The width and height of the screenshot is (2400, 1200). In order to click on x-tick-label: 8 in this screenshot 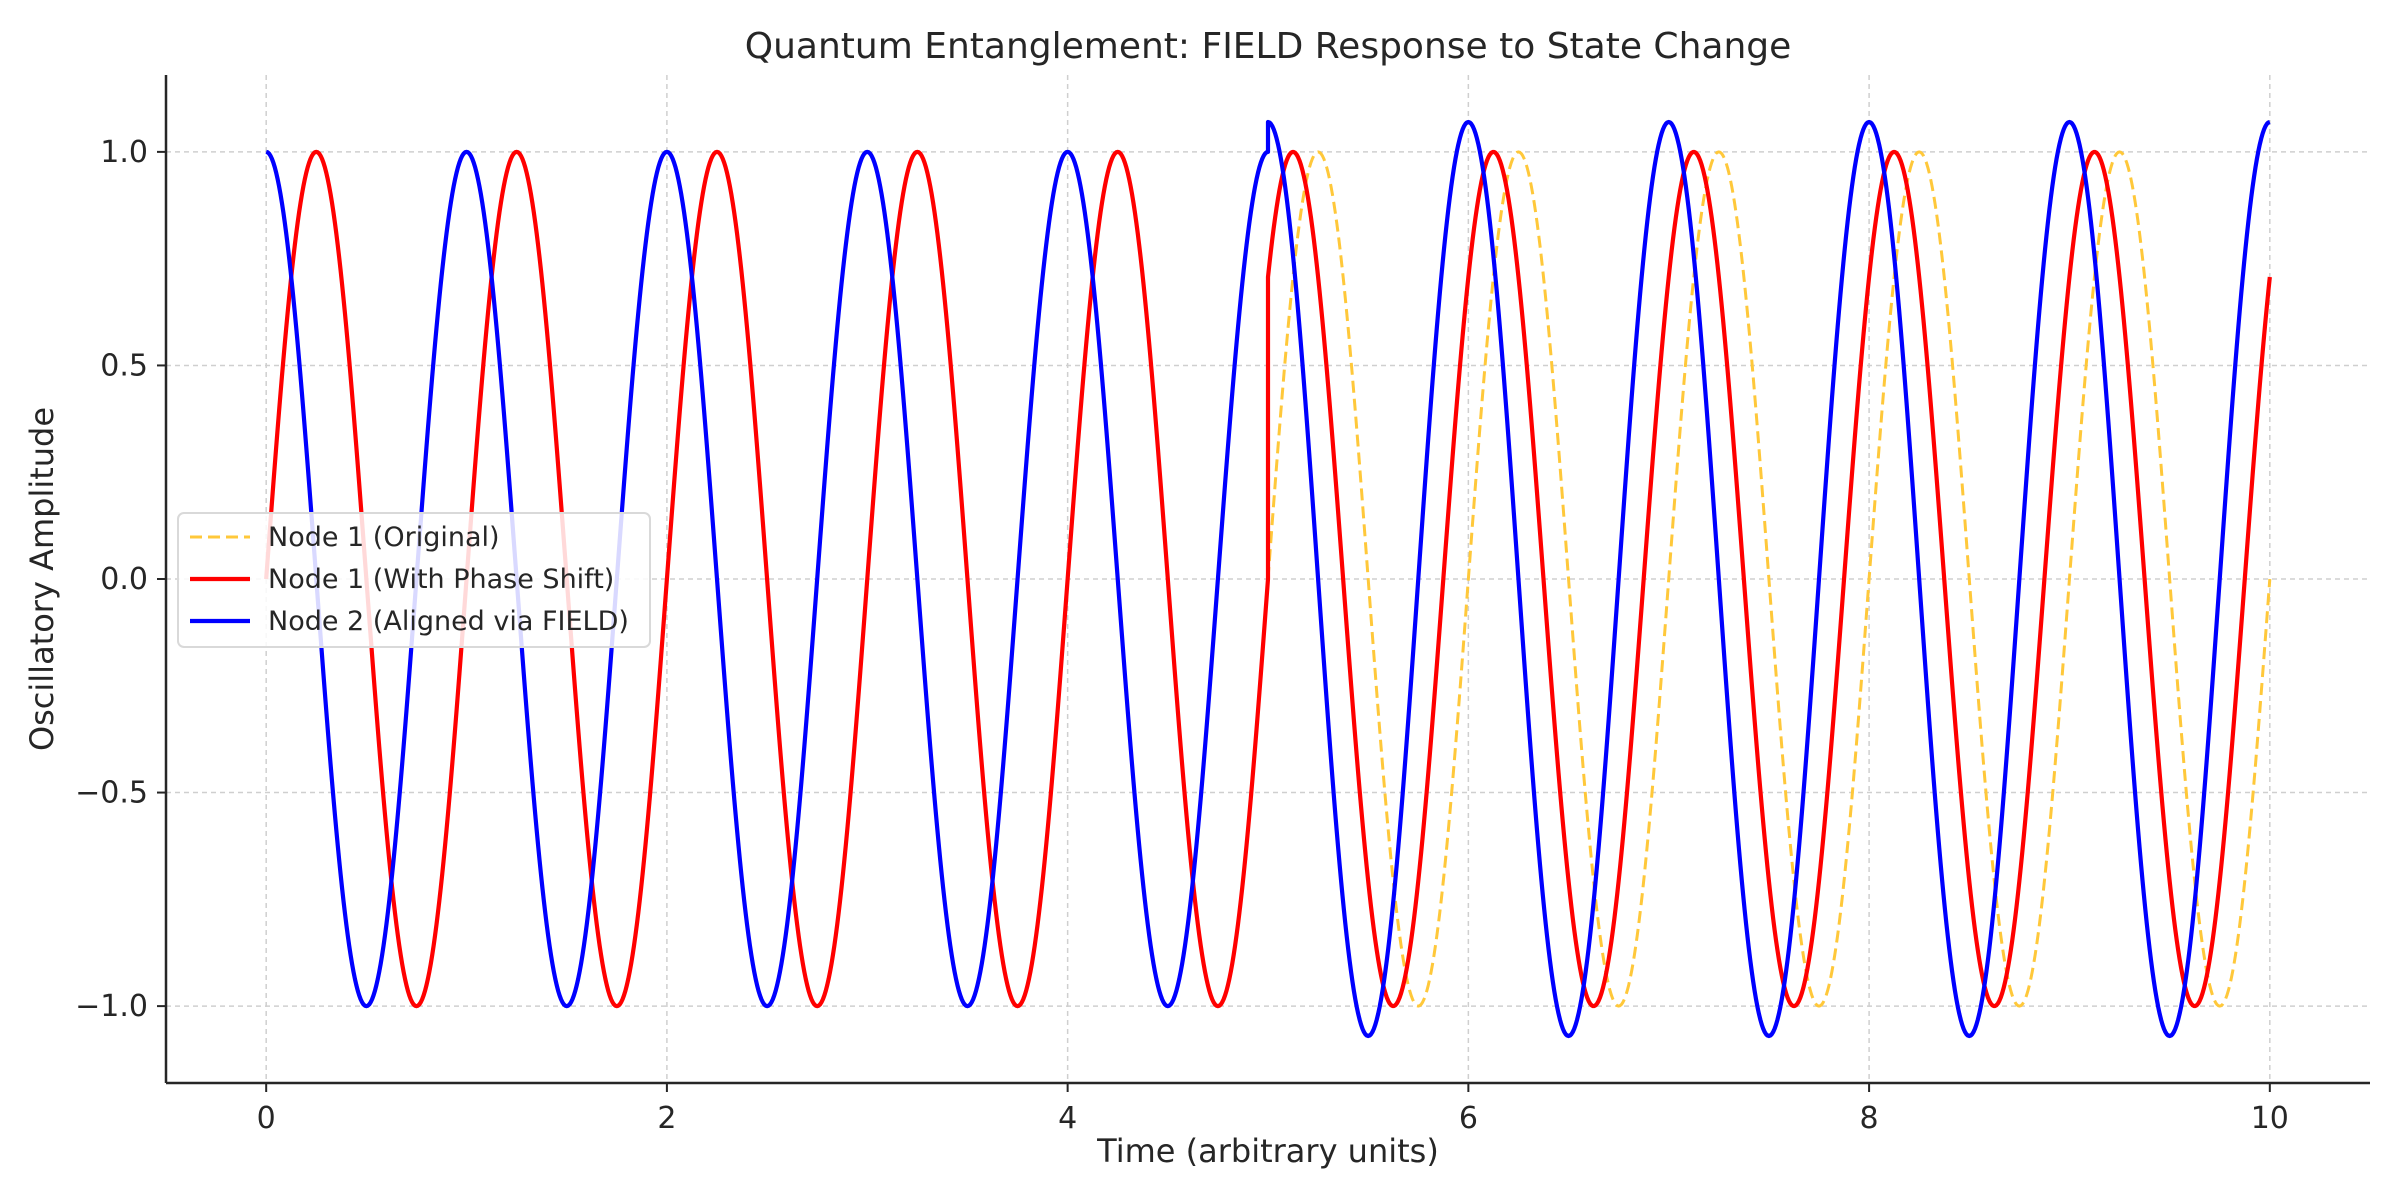, I will do `click(1869, 1118)`.